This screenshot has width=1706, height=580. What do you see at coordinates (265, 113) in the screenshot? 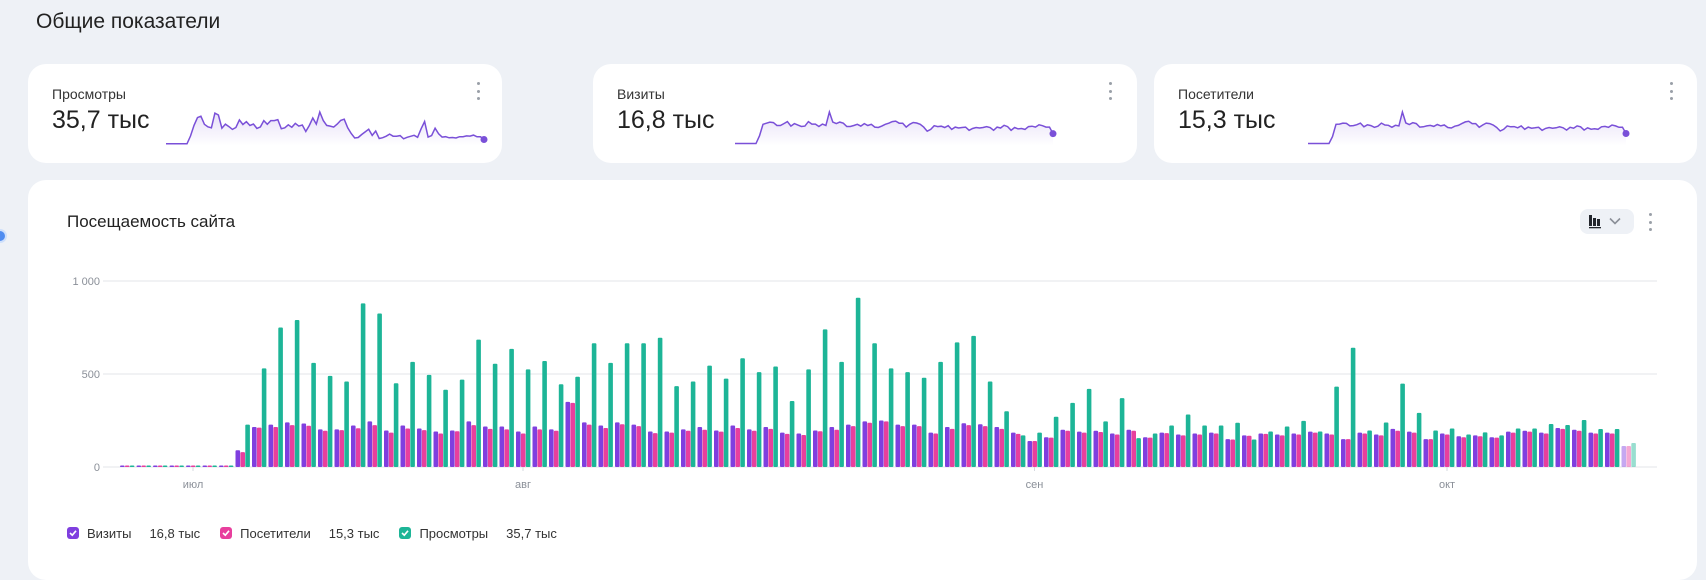
I see `metric-card-views: Просмотры 35,7 тыс` at bounding box center [265, 113].